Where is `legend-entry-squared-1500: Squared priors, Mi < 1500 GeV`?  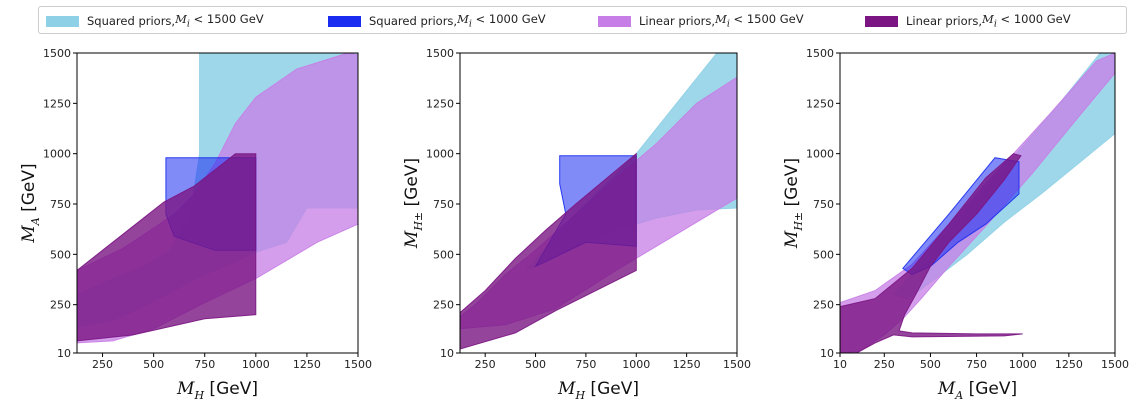 legend-entry-squared-1500: Squared priors, Mi < 1500 GeV is located at coordinates (155, 21).